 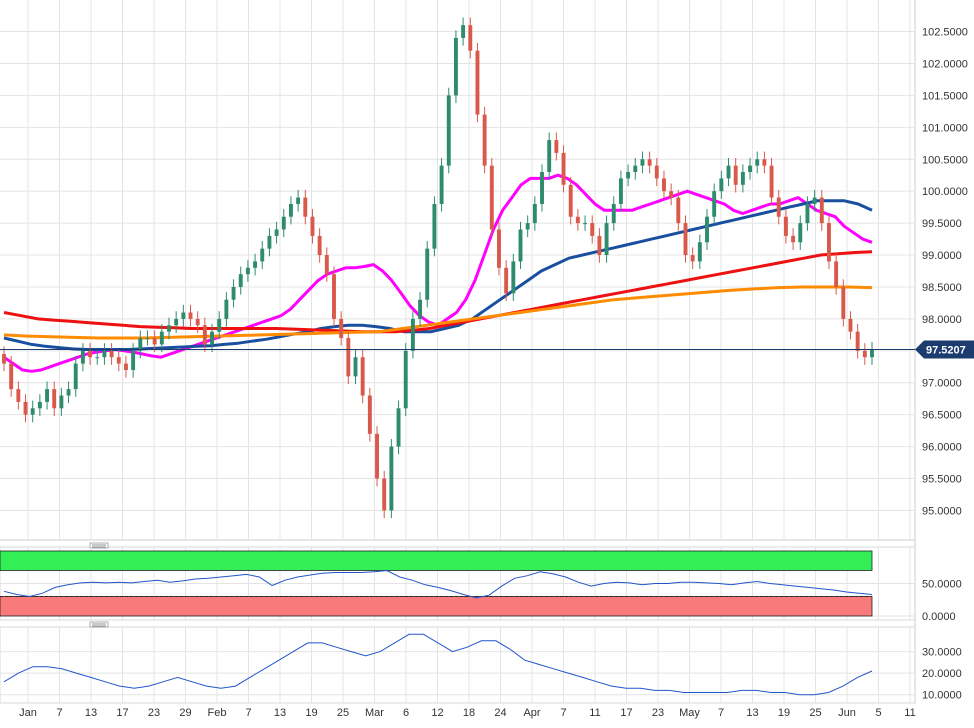 I want to click on indicator-panel, so click(x=458, y=665).